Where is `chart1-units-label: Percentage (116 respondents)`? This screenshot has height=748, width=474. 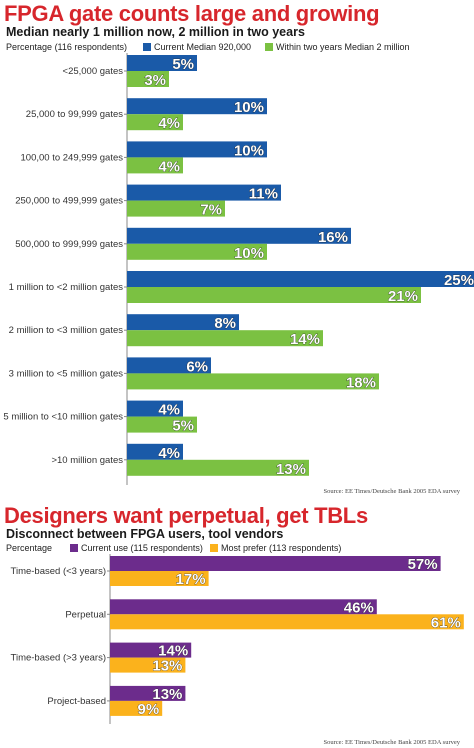
chart1-units-label: Percentage (116 respondents) is located at coordinates (66, 47).